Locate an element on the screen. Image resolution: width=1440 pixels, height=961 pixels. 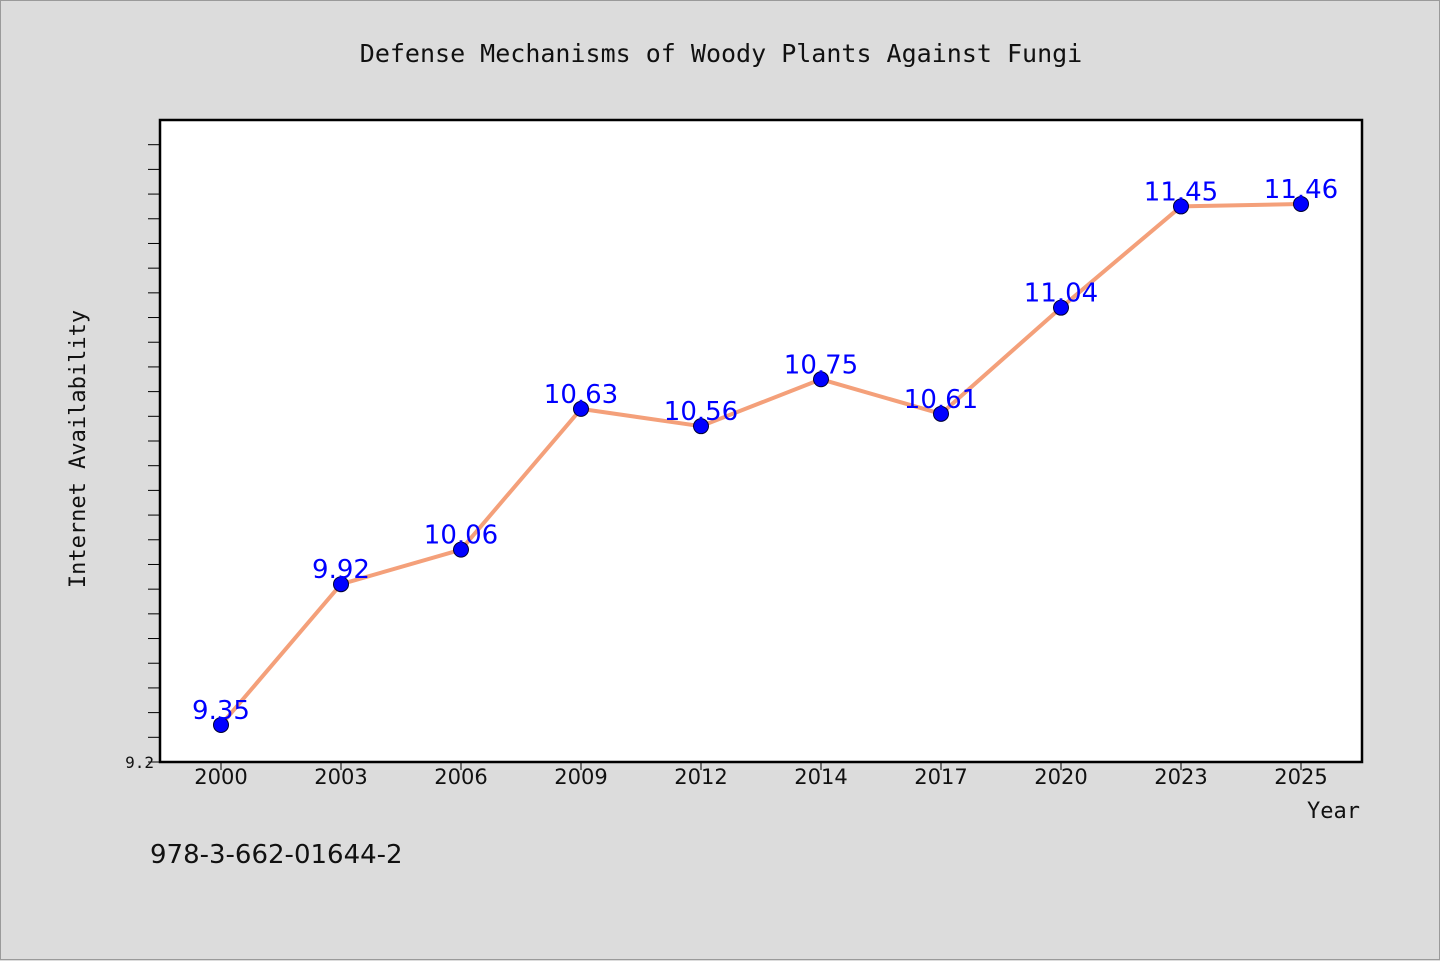
x-tick-label: 2014 is located at coordinates (820, 777).